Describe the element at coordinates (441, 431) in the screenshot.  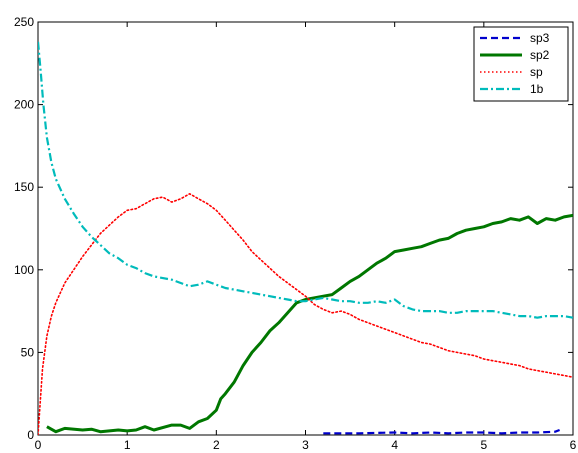
I see `series-line-sp3` at that location.